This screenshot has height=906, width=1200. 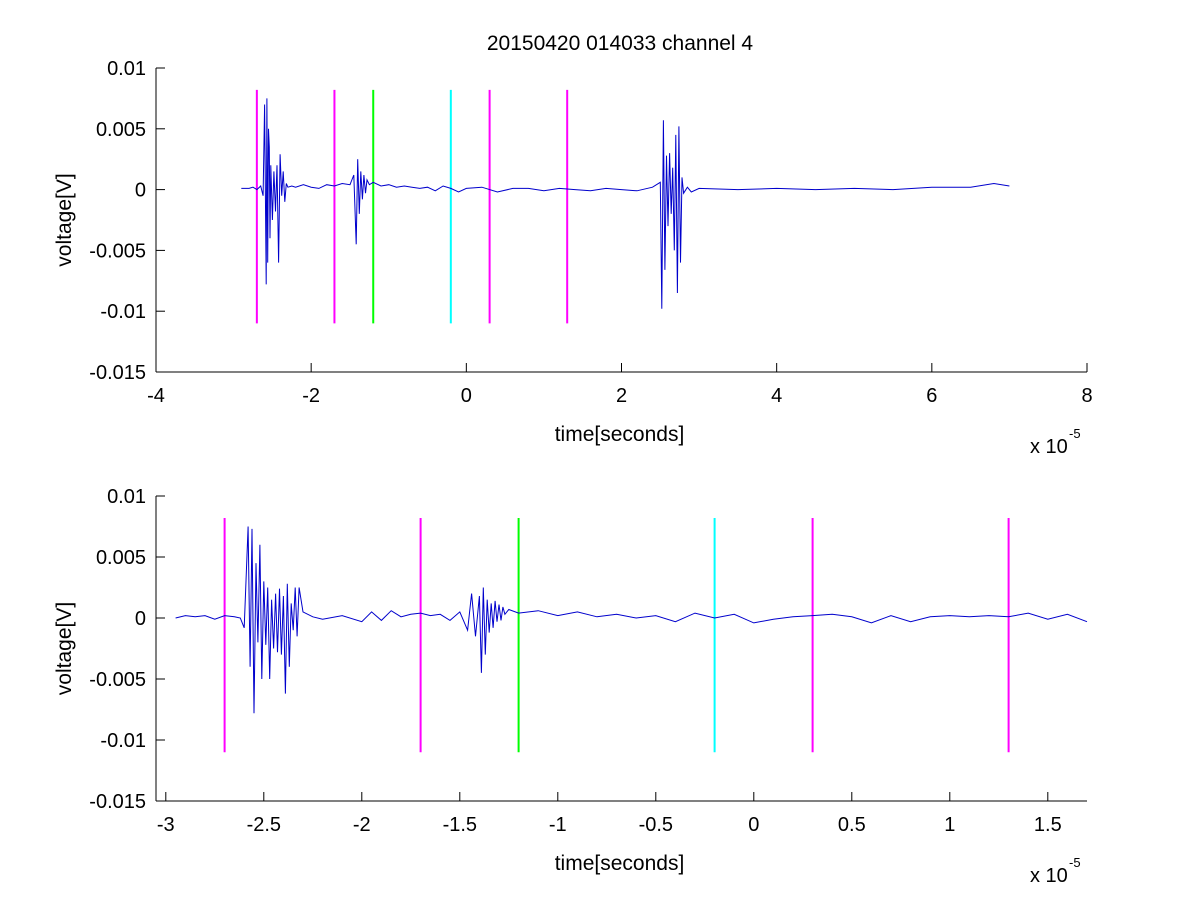 What do you see at coordinates (264, 825) in the screenshot?
I see `x-tick-label: -2.5` at bounding box center [264, 825].